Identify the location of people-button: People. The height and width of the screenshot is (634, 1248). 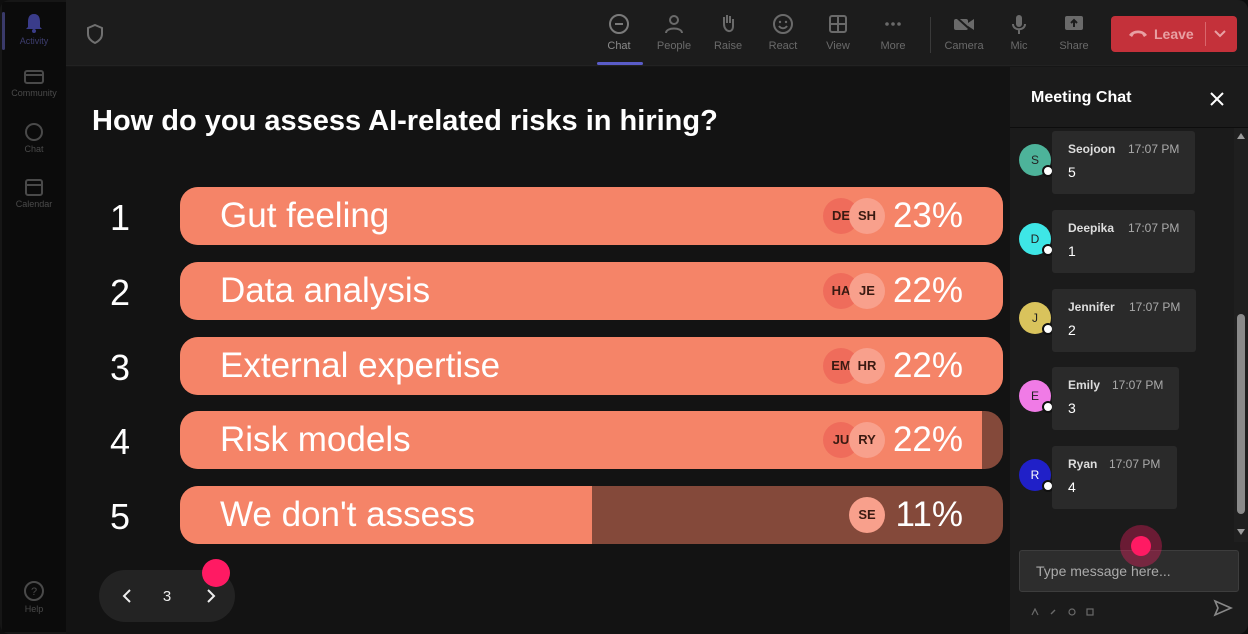
(674, 35).